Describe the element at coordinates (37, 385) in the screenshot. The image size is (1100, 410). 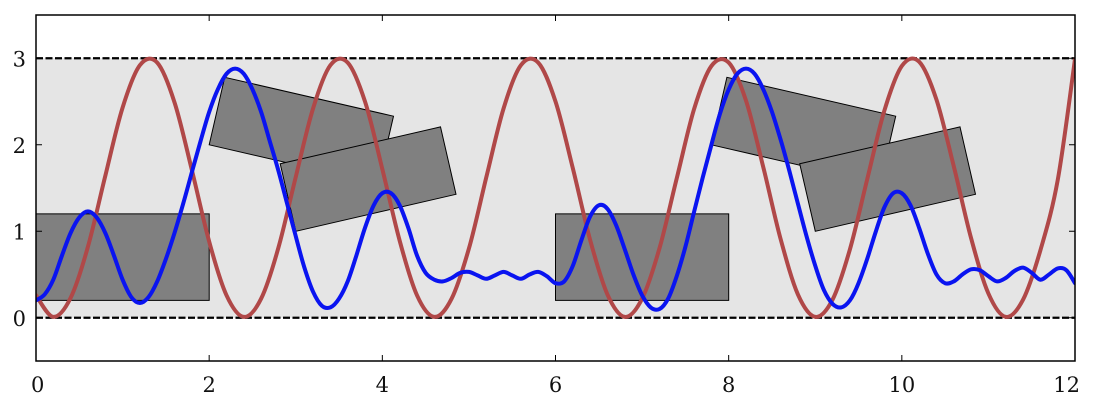
I see `x-tick-label: 0` at that location.